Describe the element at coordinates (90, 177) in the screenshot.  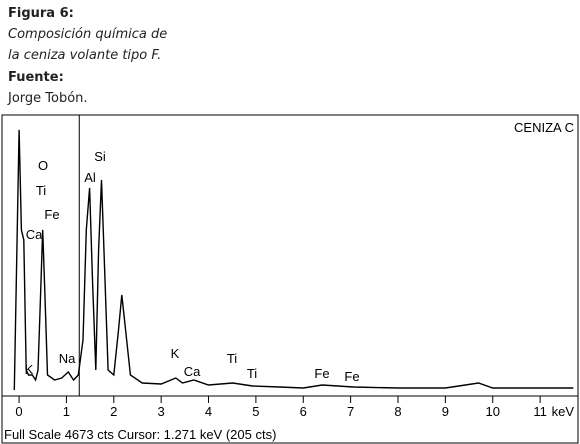
I see `peak-label: Al` at that location.